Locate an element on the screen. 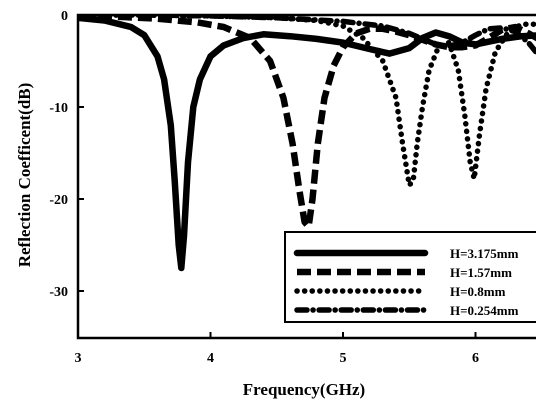 The height and width of the screenshot is (404, 536). x-tick-label-2: 4 is located at coordinates (210, 358).